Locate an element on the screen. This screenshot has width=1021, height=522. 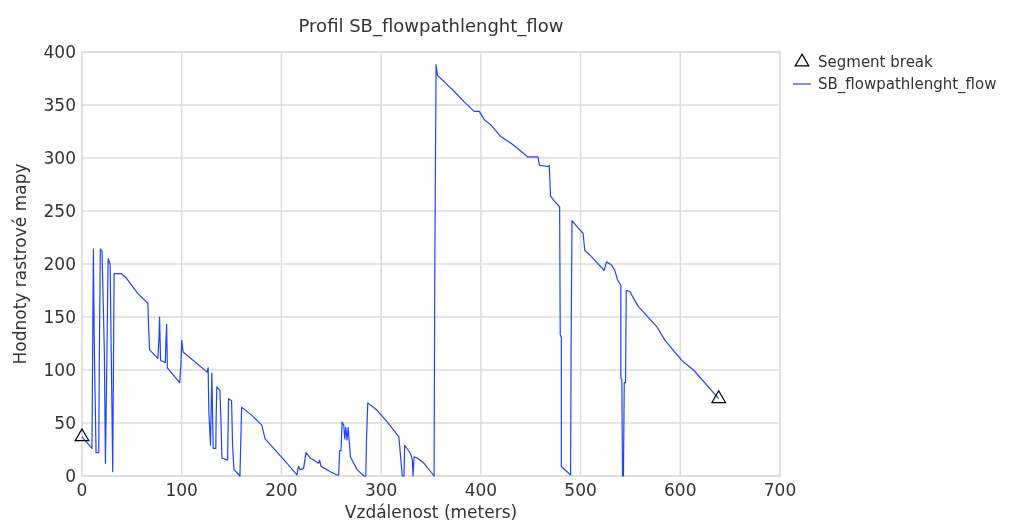
y-tick-label: 0 is located at coordinates (70, 476).